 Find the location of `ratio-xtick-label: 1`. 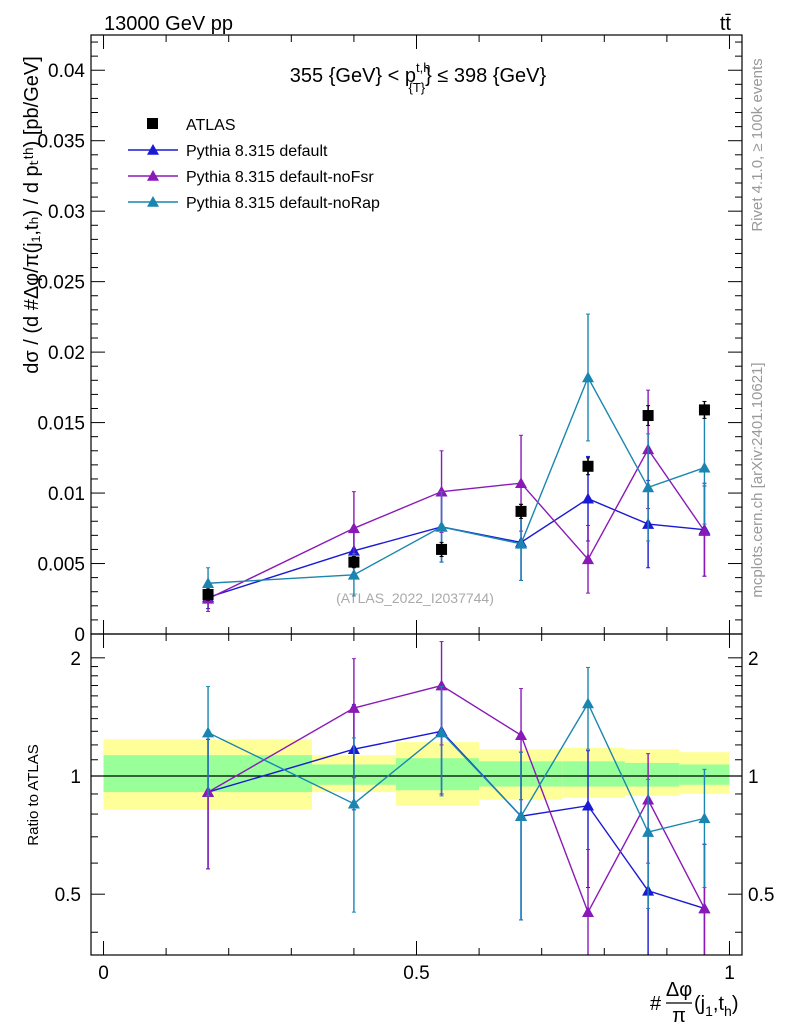

ratio-xtick-label: 1 is located at coordinates (729, 973).